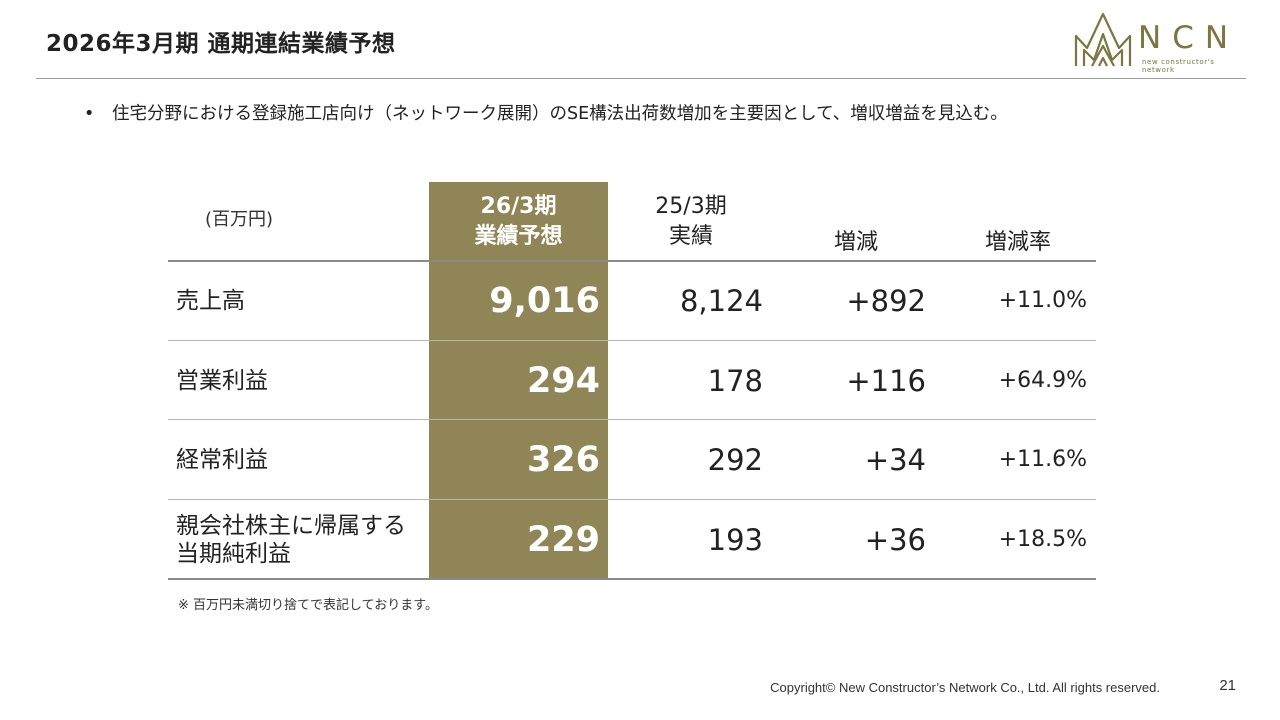 This screenshot has width=1280, height=720. I want to click on forecast-header-line: 業績予想, so click(518, 236).